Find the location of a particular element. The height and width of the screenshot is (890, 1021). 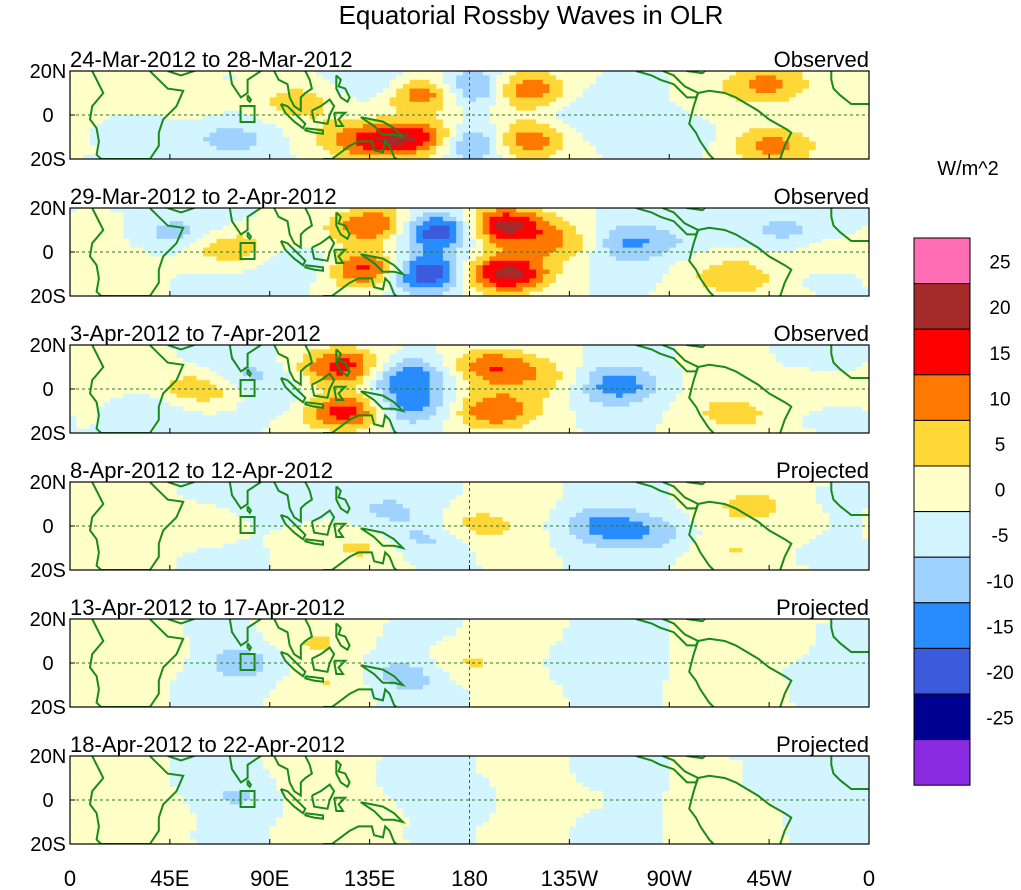

coastline is located at coordinates (245, 222).